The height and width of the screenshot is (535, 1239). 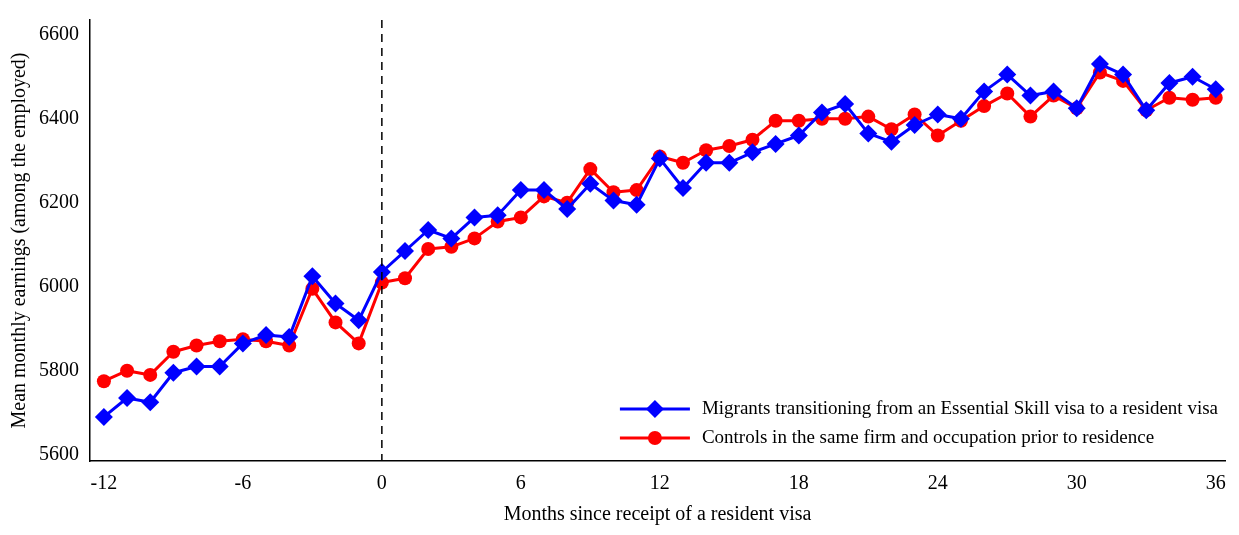 I want to click on x-tick-label: 36, so click(x=1215, y=482).